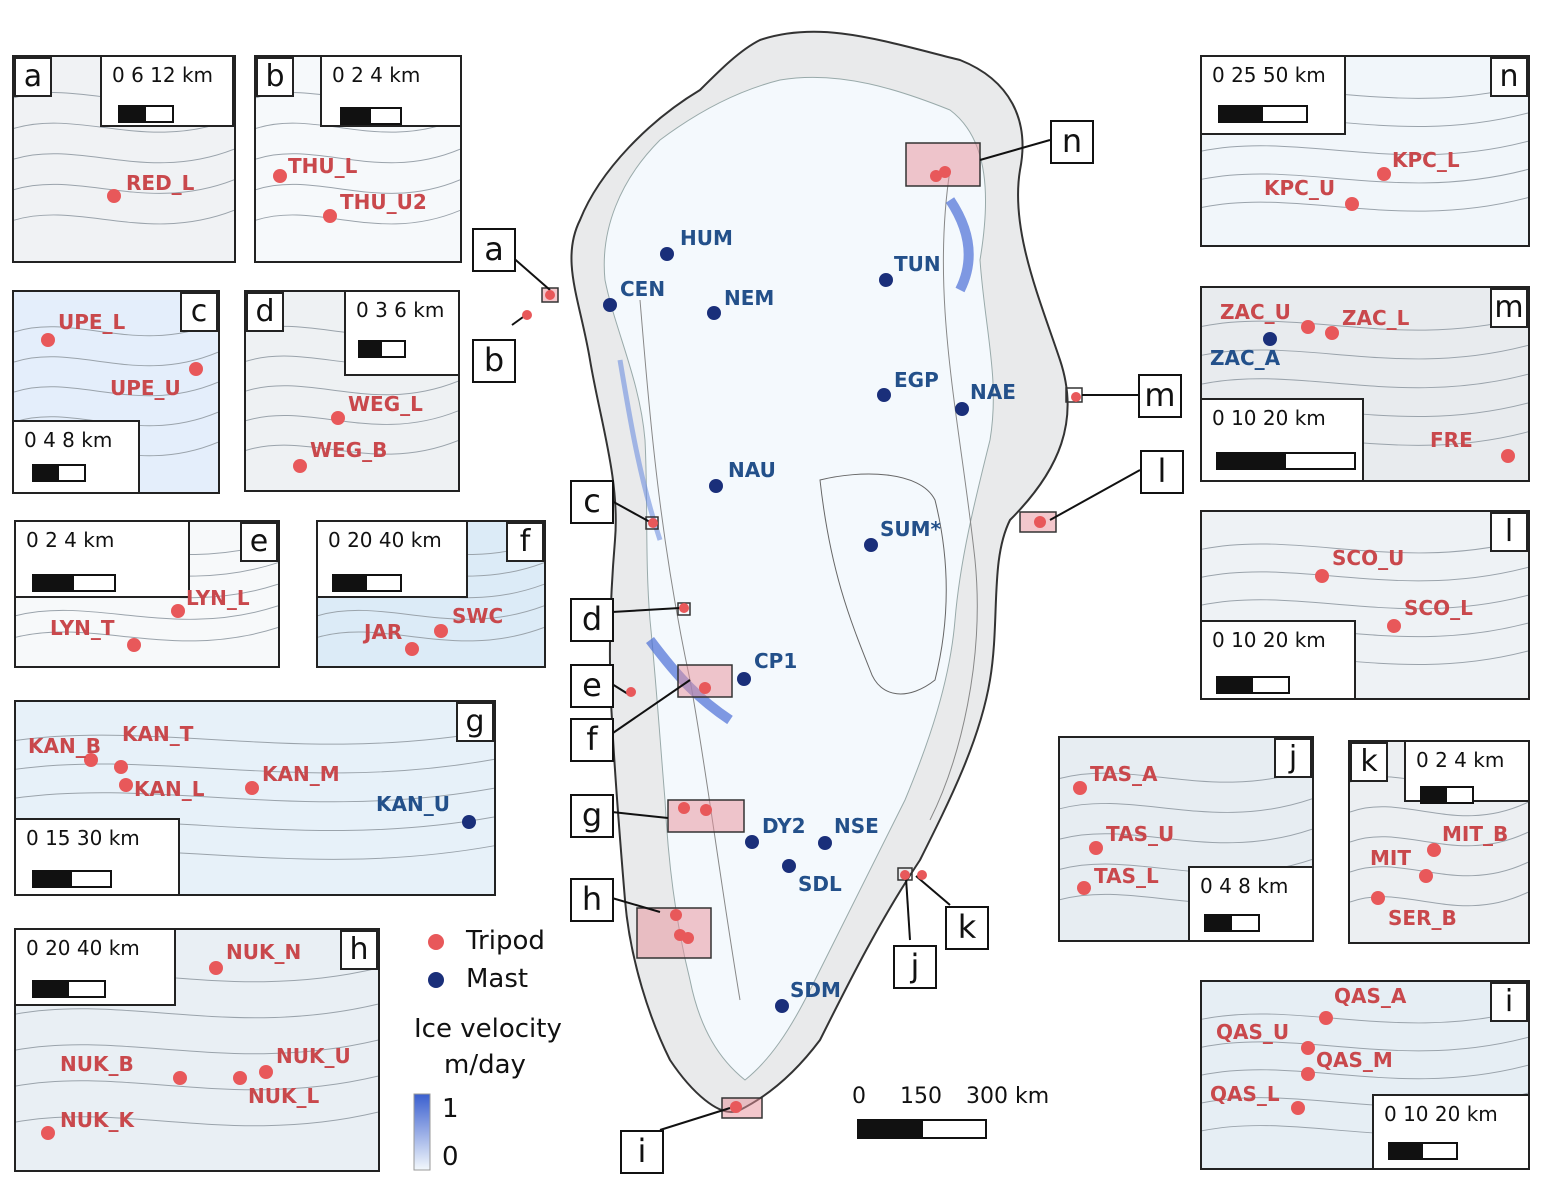  Describe the element at coordinates (97, 1120) in the screenshot. I see `site-label-nuk_k: NUK_K` at that location.